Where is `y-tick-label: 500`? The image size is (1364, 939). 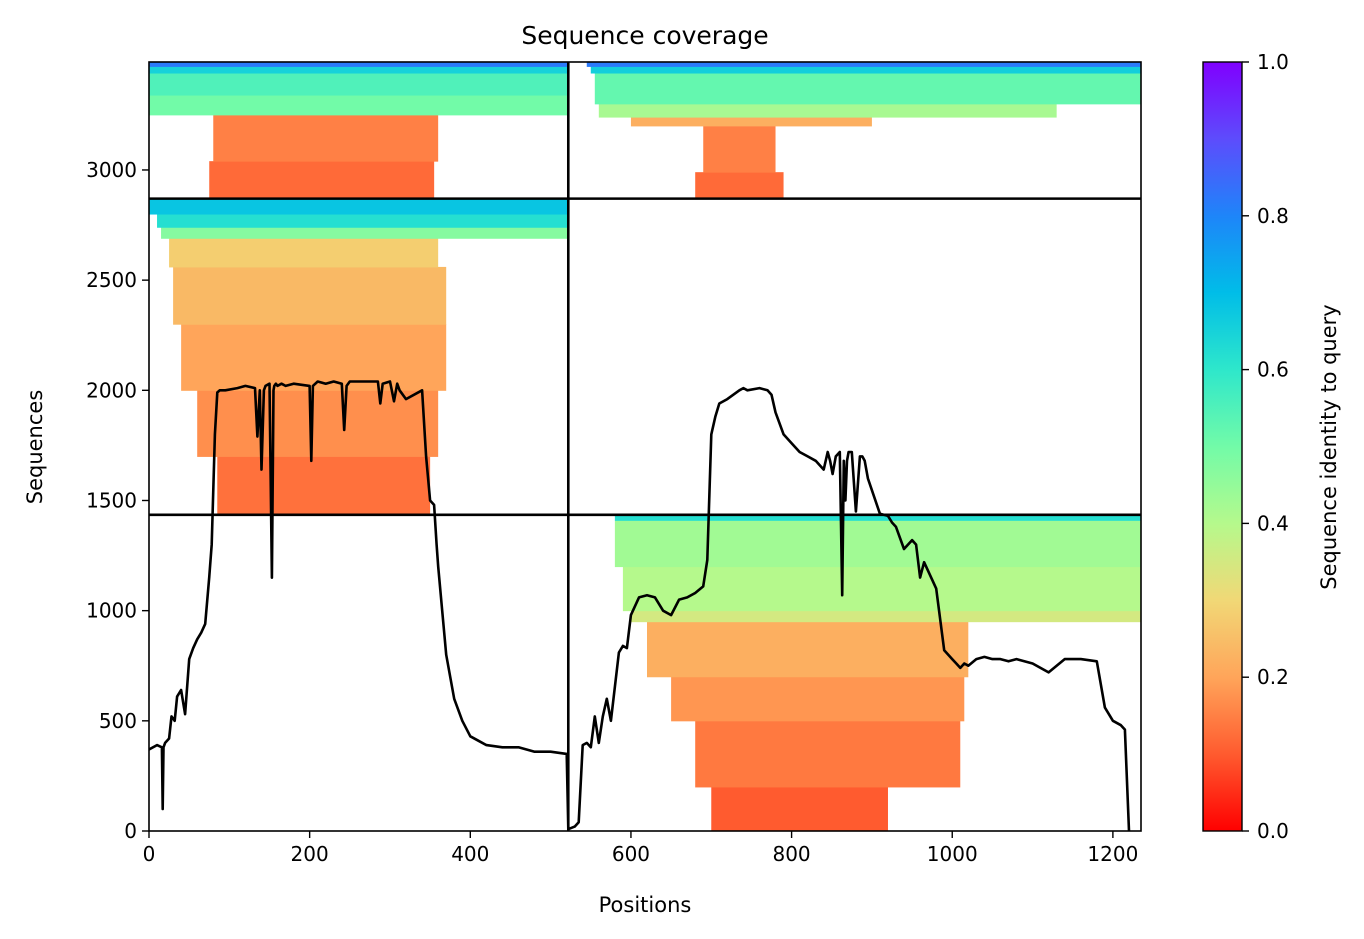 y-tick-label: 500 is located at coordinates (118, 721).